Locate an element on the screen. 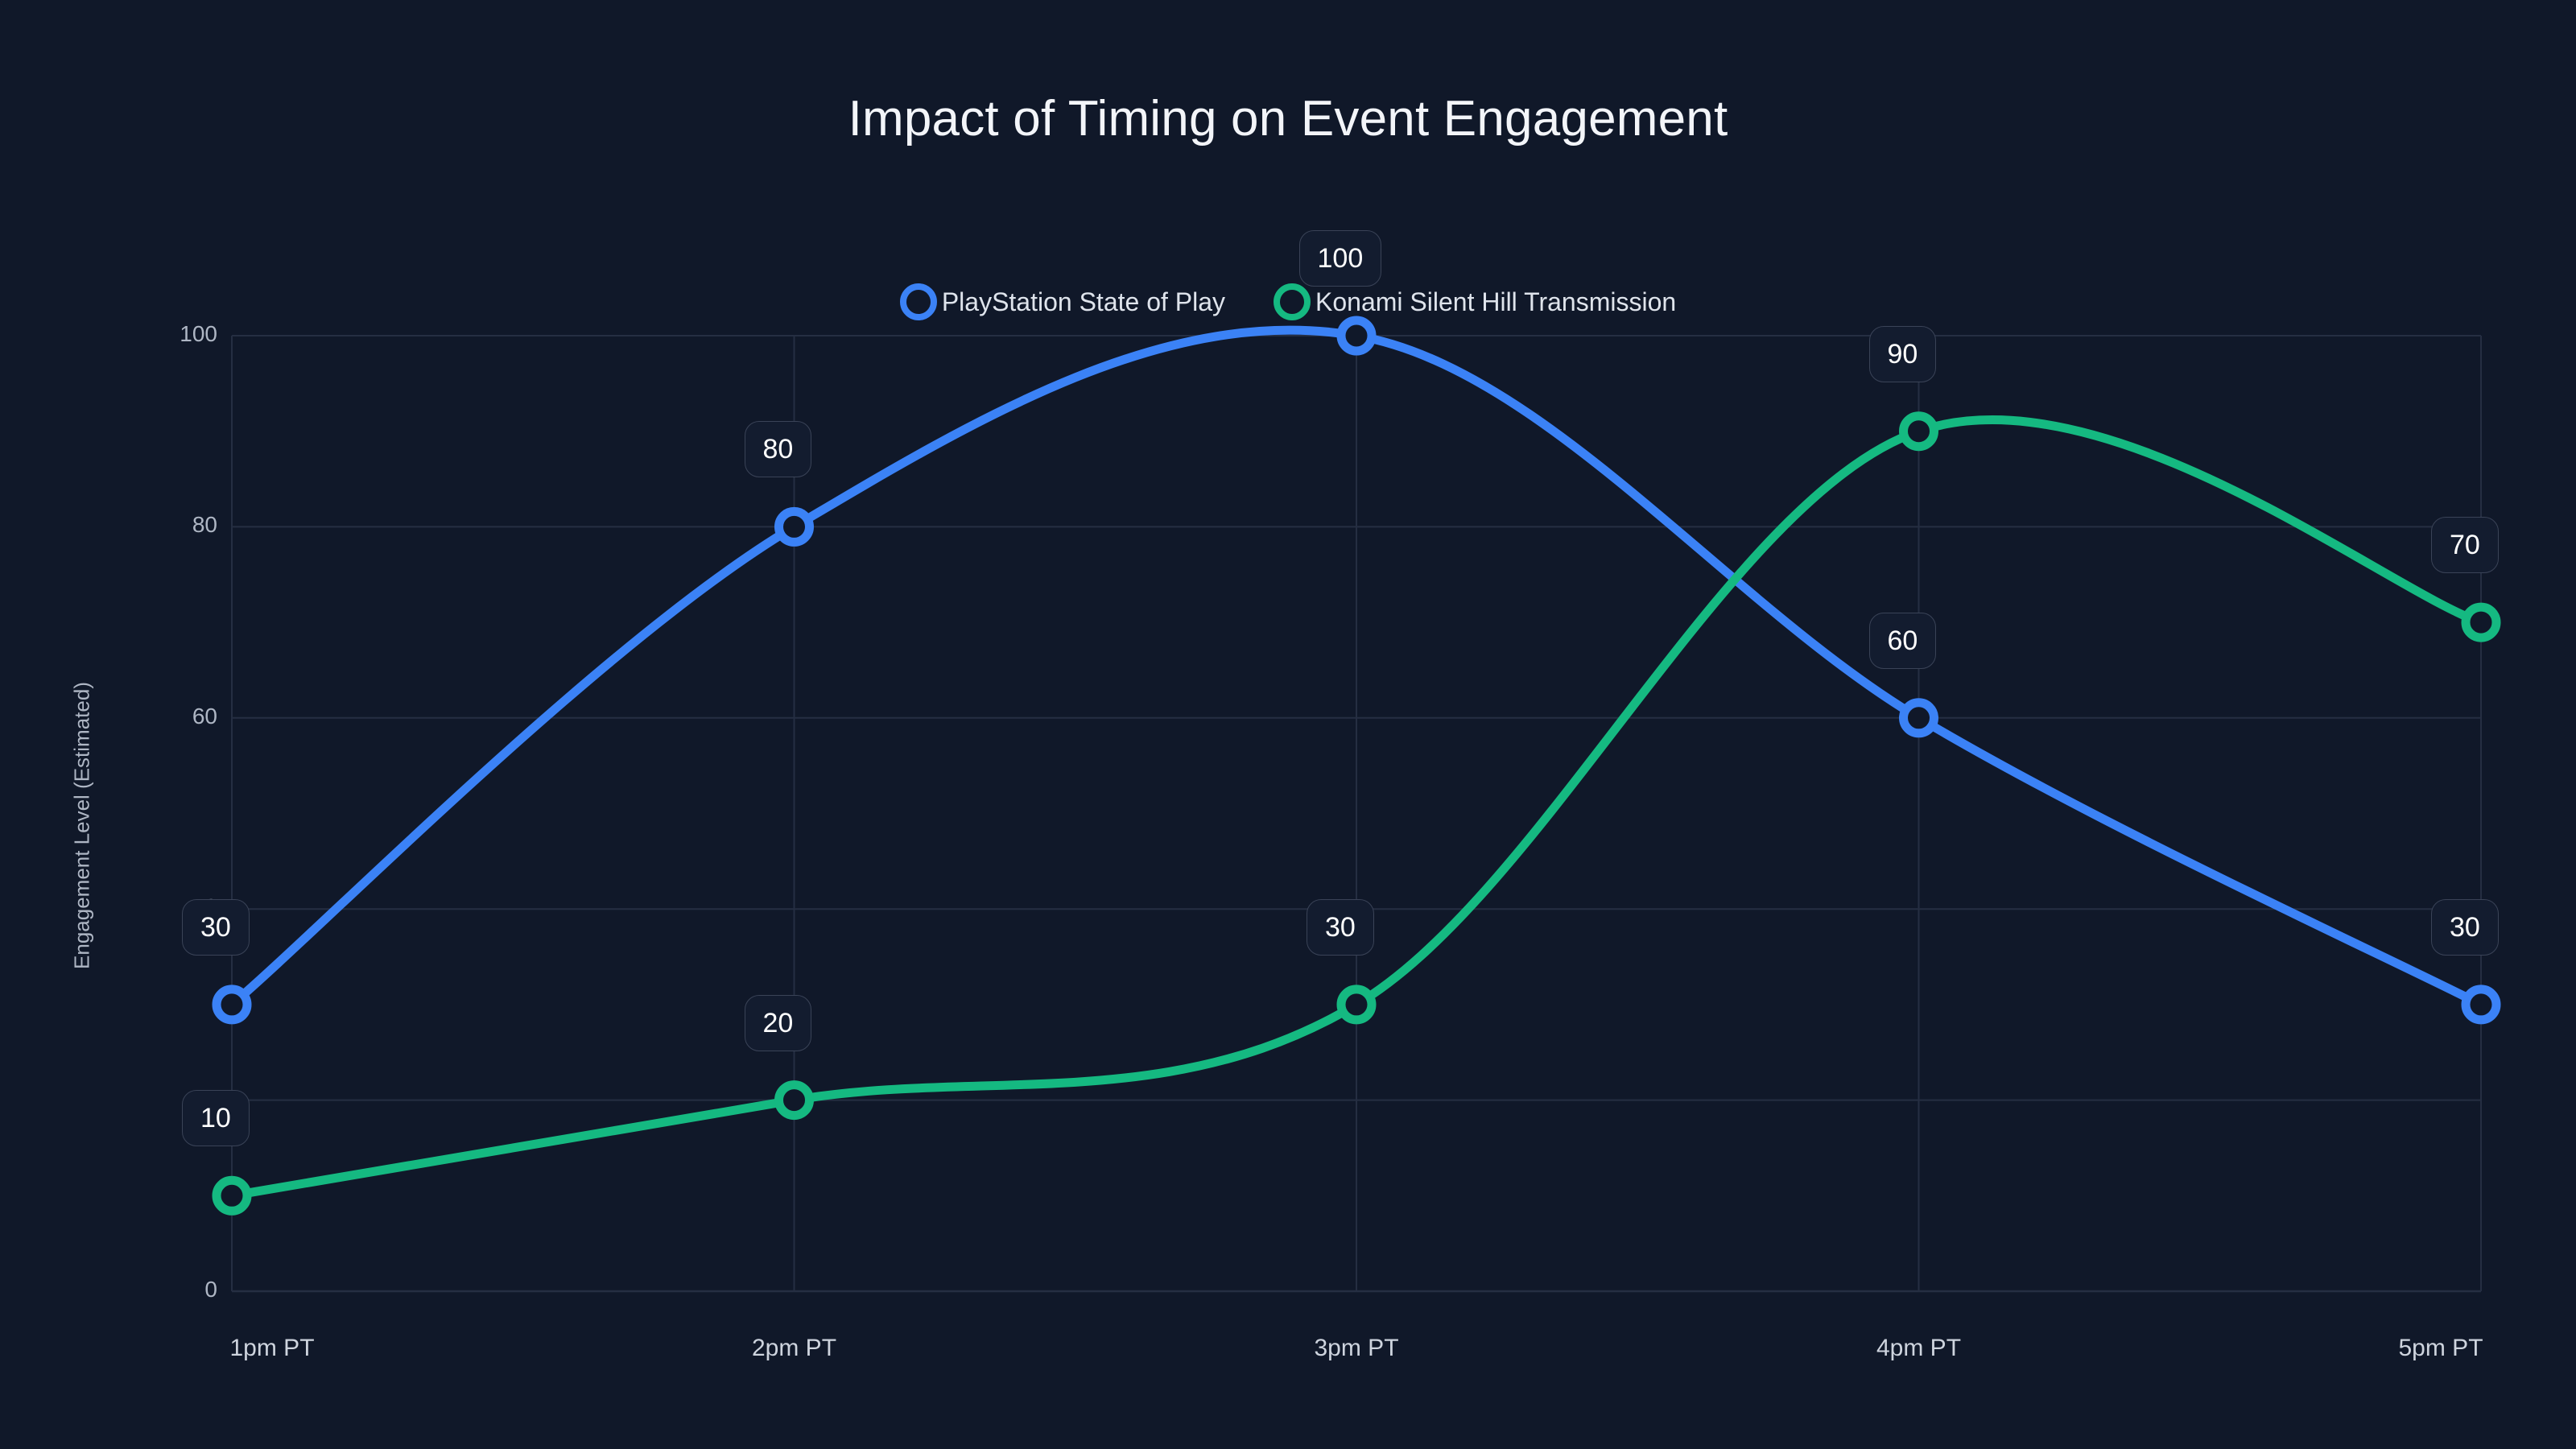 The image size is (2576, 1449). chart-title: Impact of Timing on Event Engagement is located at coordinates (1288, 119).